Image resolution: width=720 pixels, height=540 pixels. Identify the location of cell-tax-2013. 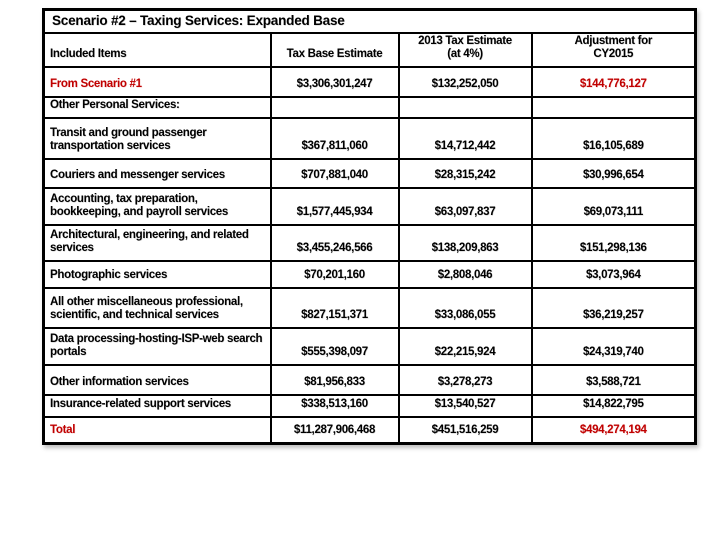
(465, 108).